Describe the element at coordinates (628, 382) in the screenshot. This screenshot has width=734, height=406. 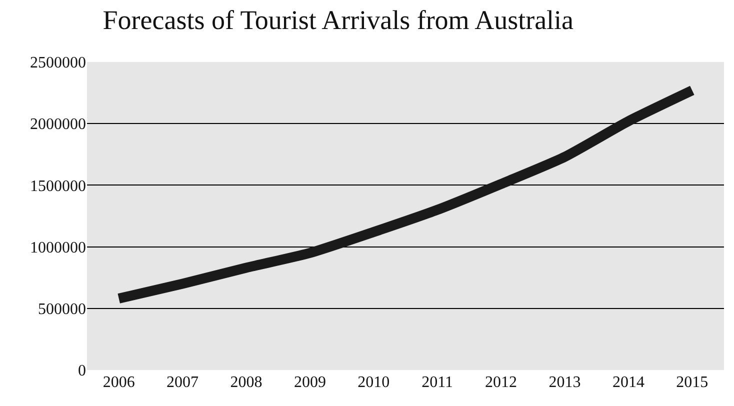
I see `x-tick-label: 2014` at that location.